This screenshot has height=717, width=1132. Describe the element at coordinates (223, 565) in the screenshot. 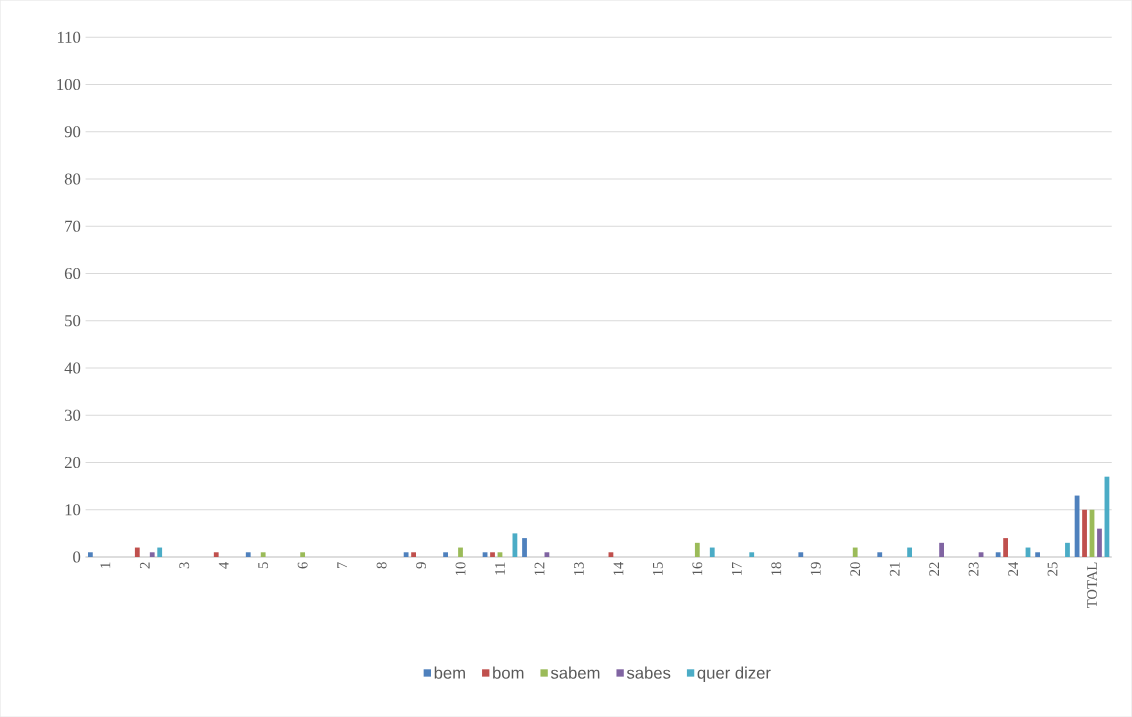

I see `x-tick-label: 4` at that location.